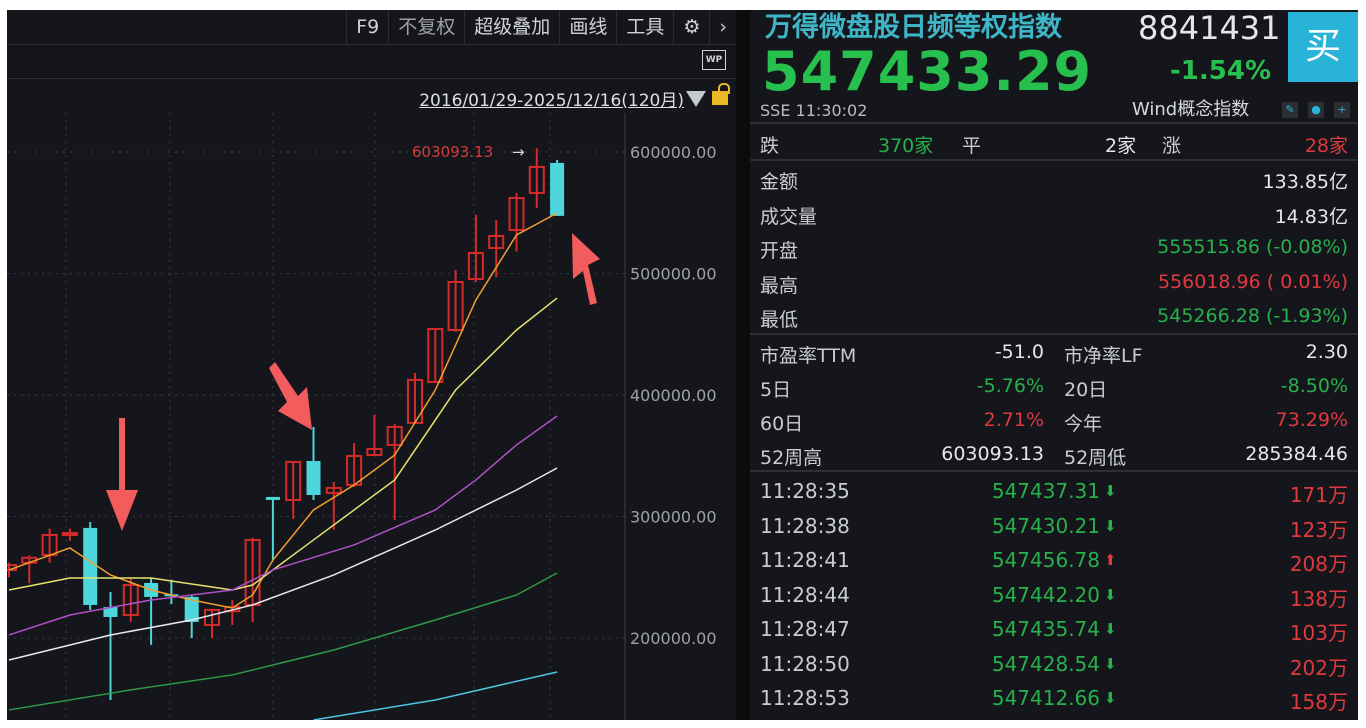 The image size is (1366, 728). What do you see at coordinates (1311, 216) in the screenshot?
I see `stat-value: 14.83亿` at bounding box center [1311, 216].